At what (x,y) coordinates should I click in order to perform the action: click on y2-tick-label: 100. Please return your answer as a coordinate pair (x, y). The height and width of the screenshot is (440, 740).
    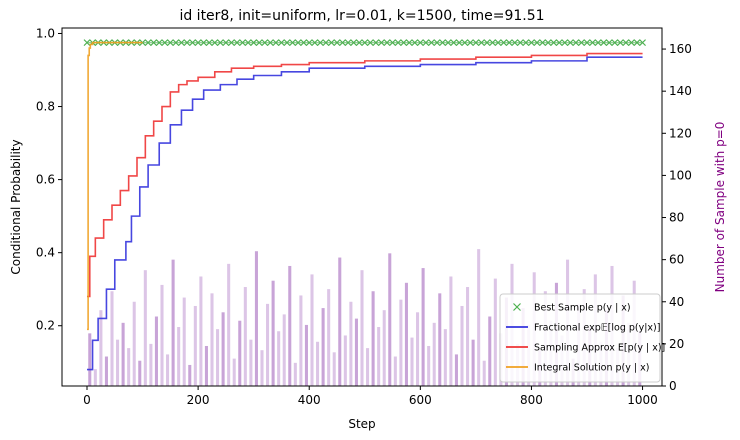
    Looking at the image, I should click on (680, 175).